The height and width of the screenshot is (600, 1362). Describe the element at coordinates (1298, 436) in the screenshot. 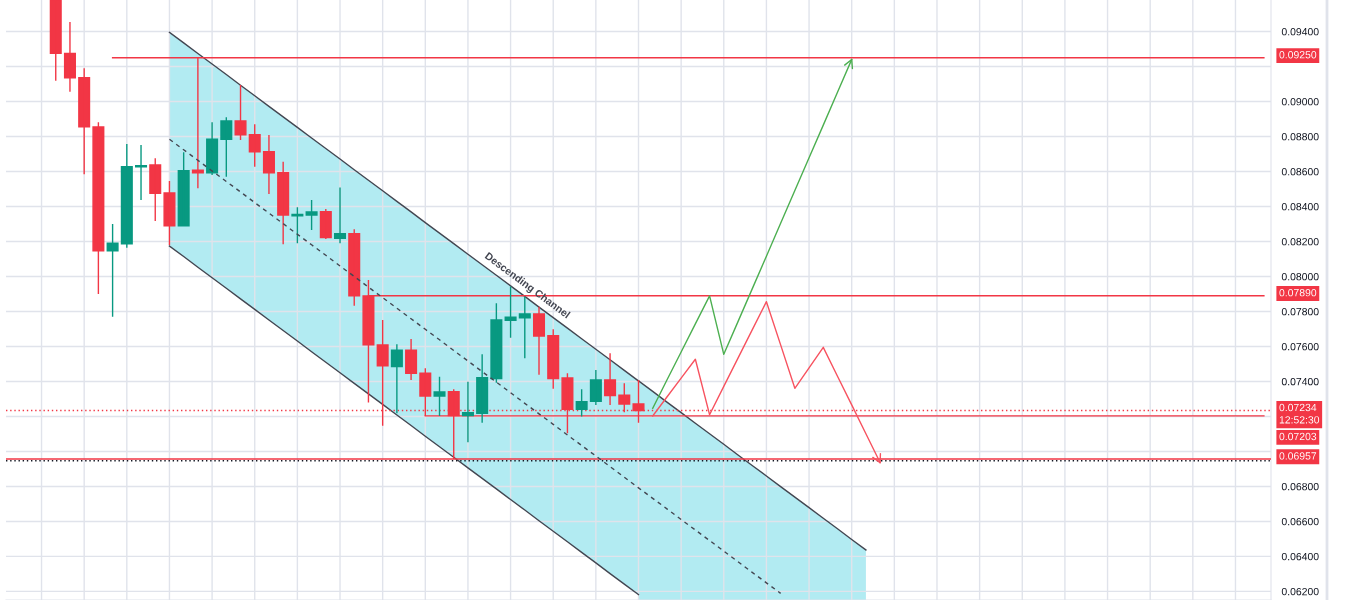

I see `data-label: 0.07203` at that location.